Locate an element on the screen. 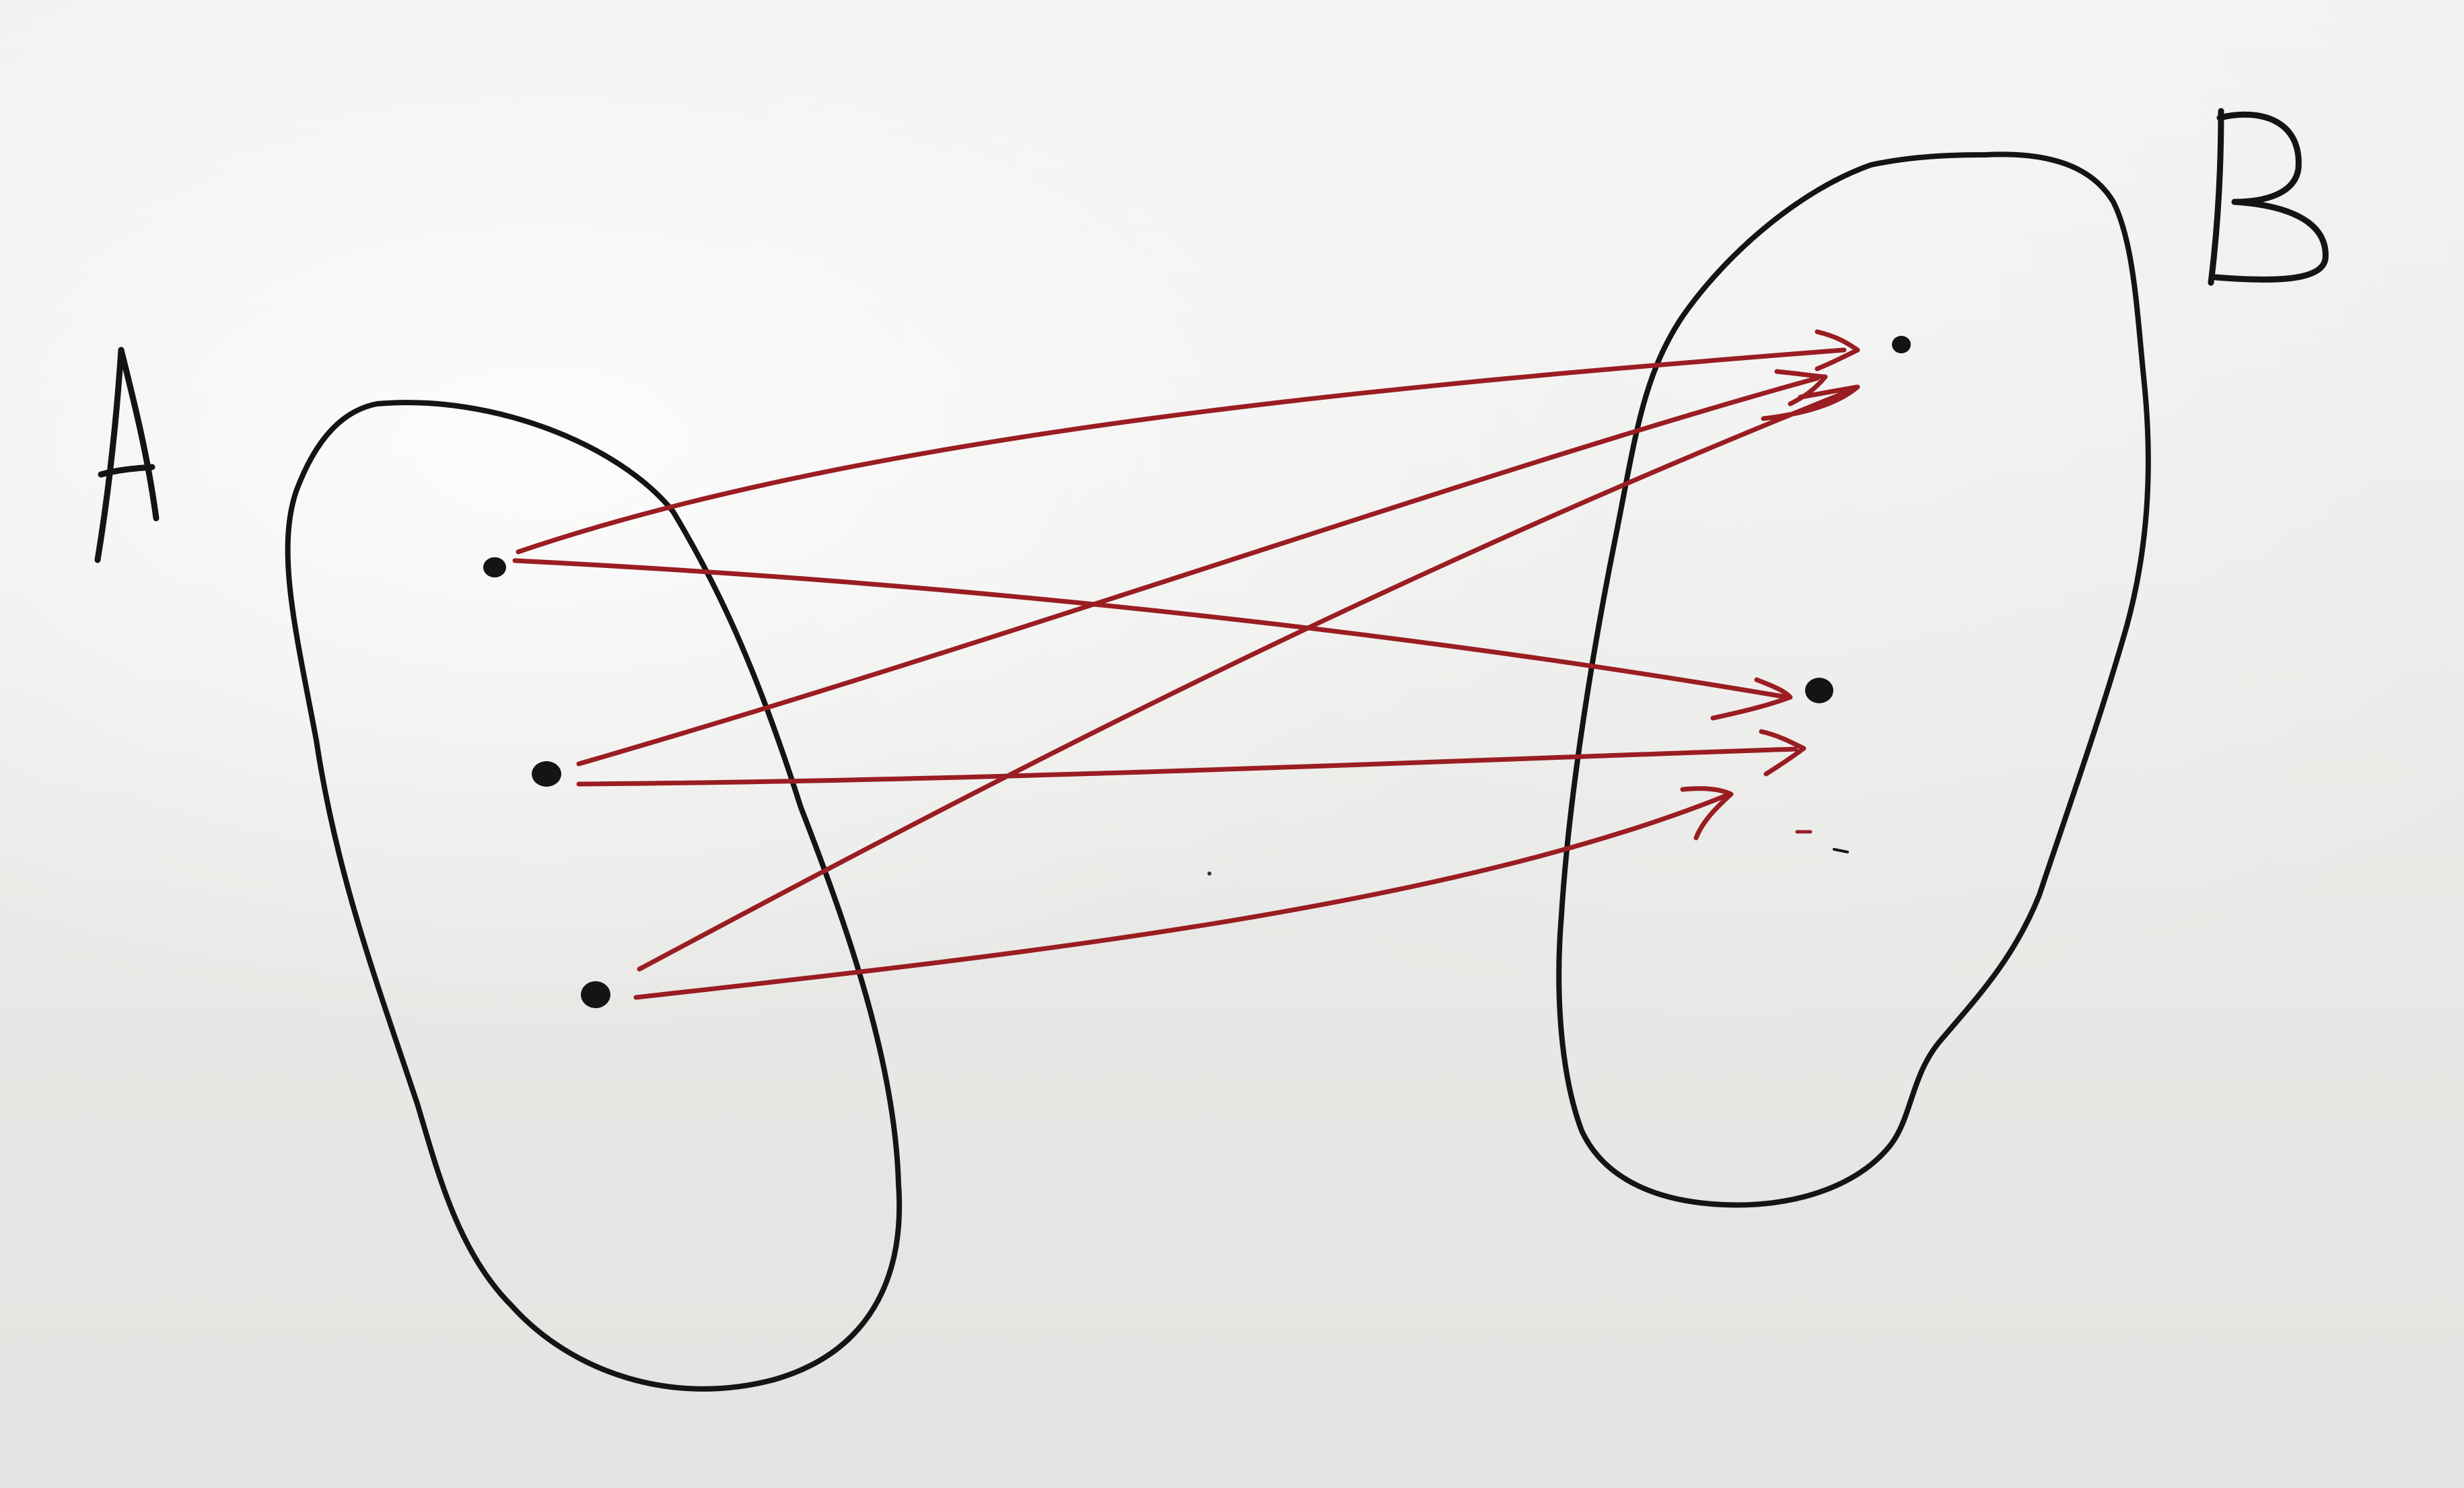 The image size is (2464, 1488). board-specks is located at coordinates (1528, 853).